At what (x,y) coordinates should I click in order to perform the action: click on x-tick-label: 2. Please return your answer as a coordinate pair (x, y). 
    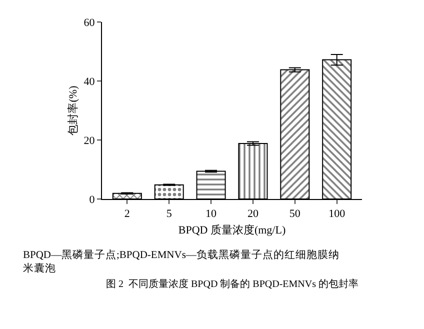
    Looking at the image, I should click on (127, 214).